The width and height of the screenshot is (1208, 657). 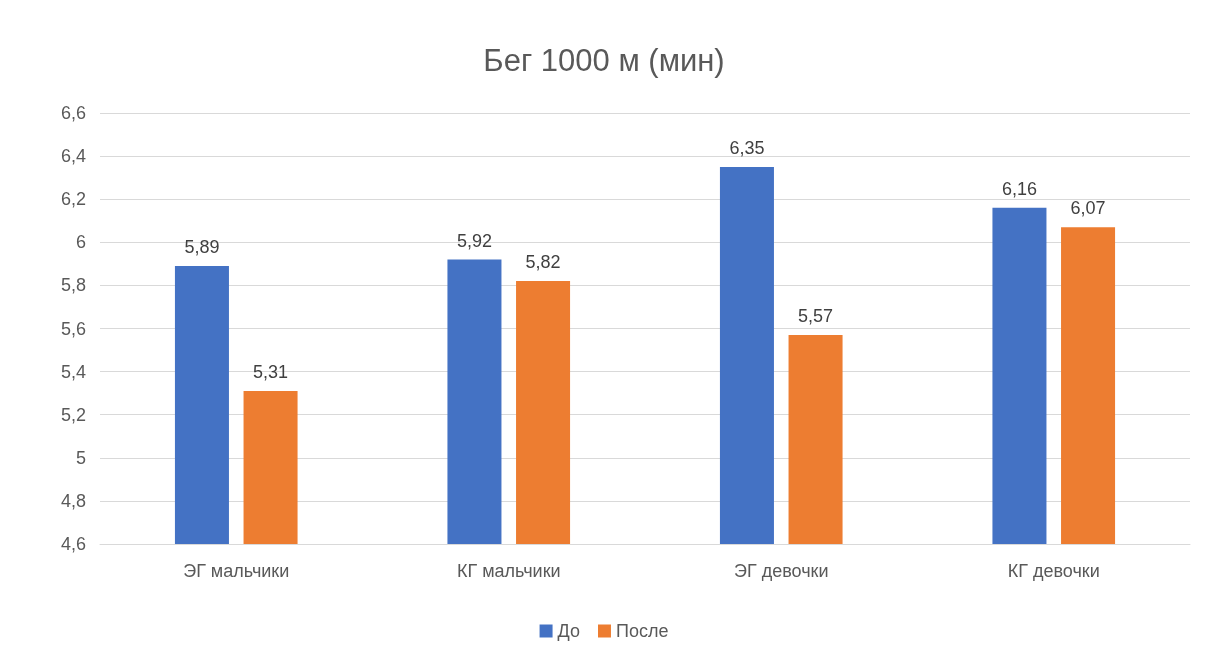 What do you see at coordinates (271, 371) in the screenshot?
I see `data-label: 5,31` at bounding box center [271, 371].